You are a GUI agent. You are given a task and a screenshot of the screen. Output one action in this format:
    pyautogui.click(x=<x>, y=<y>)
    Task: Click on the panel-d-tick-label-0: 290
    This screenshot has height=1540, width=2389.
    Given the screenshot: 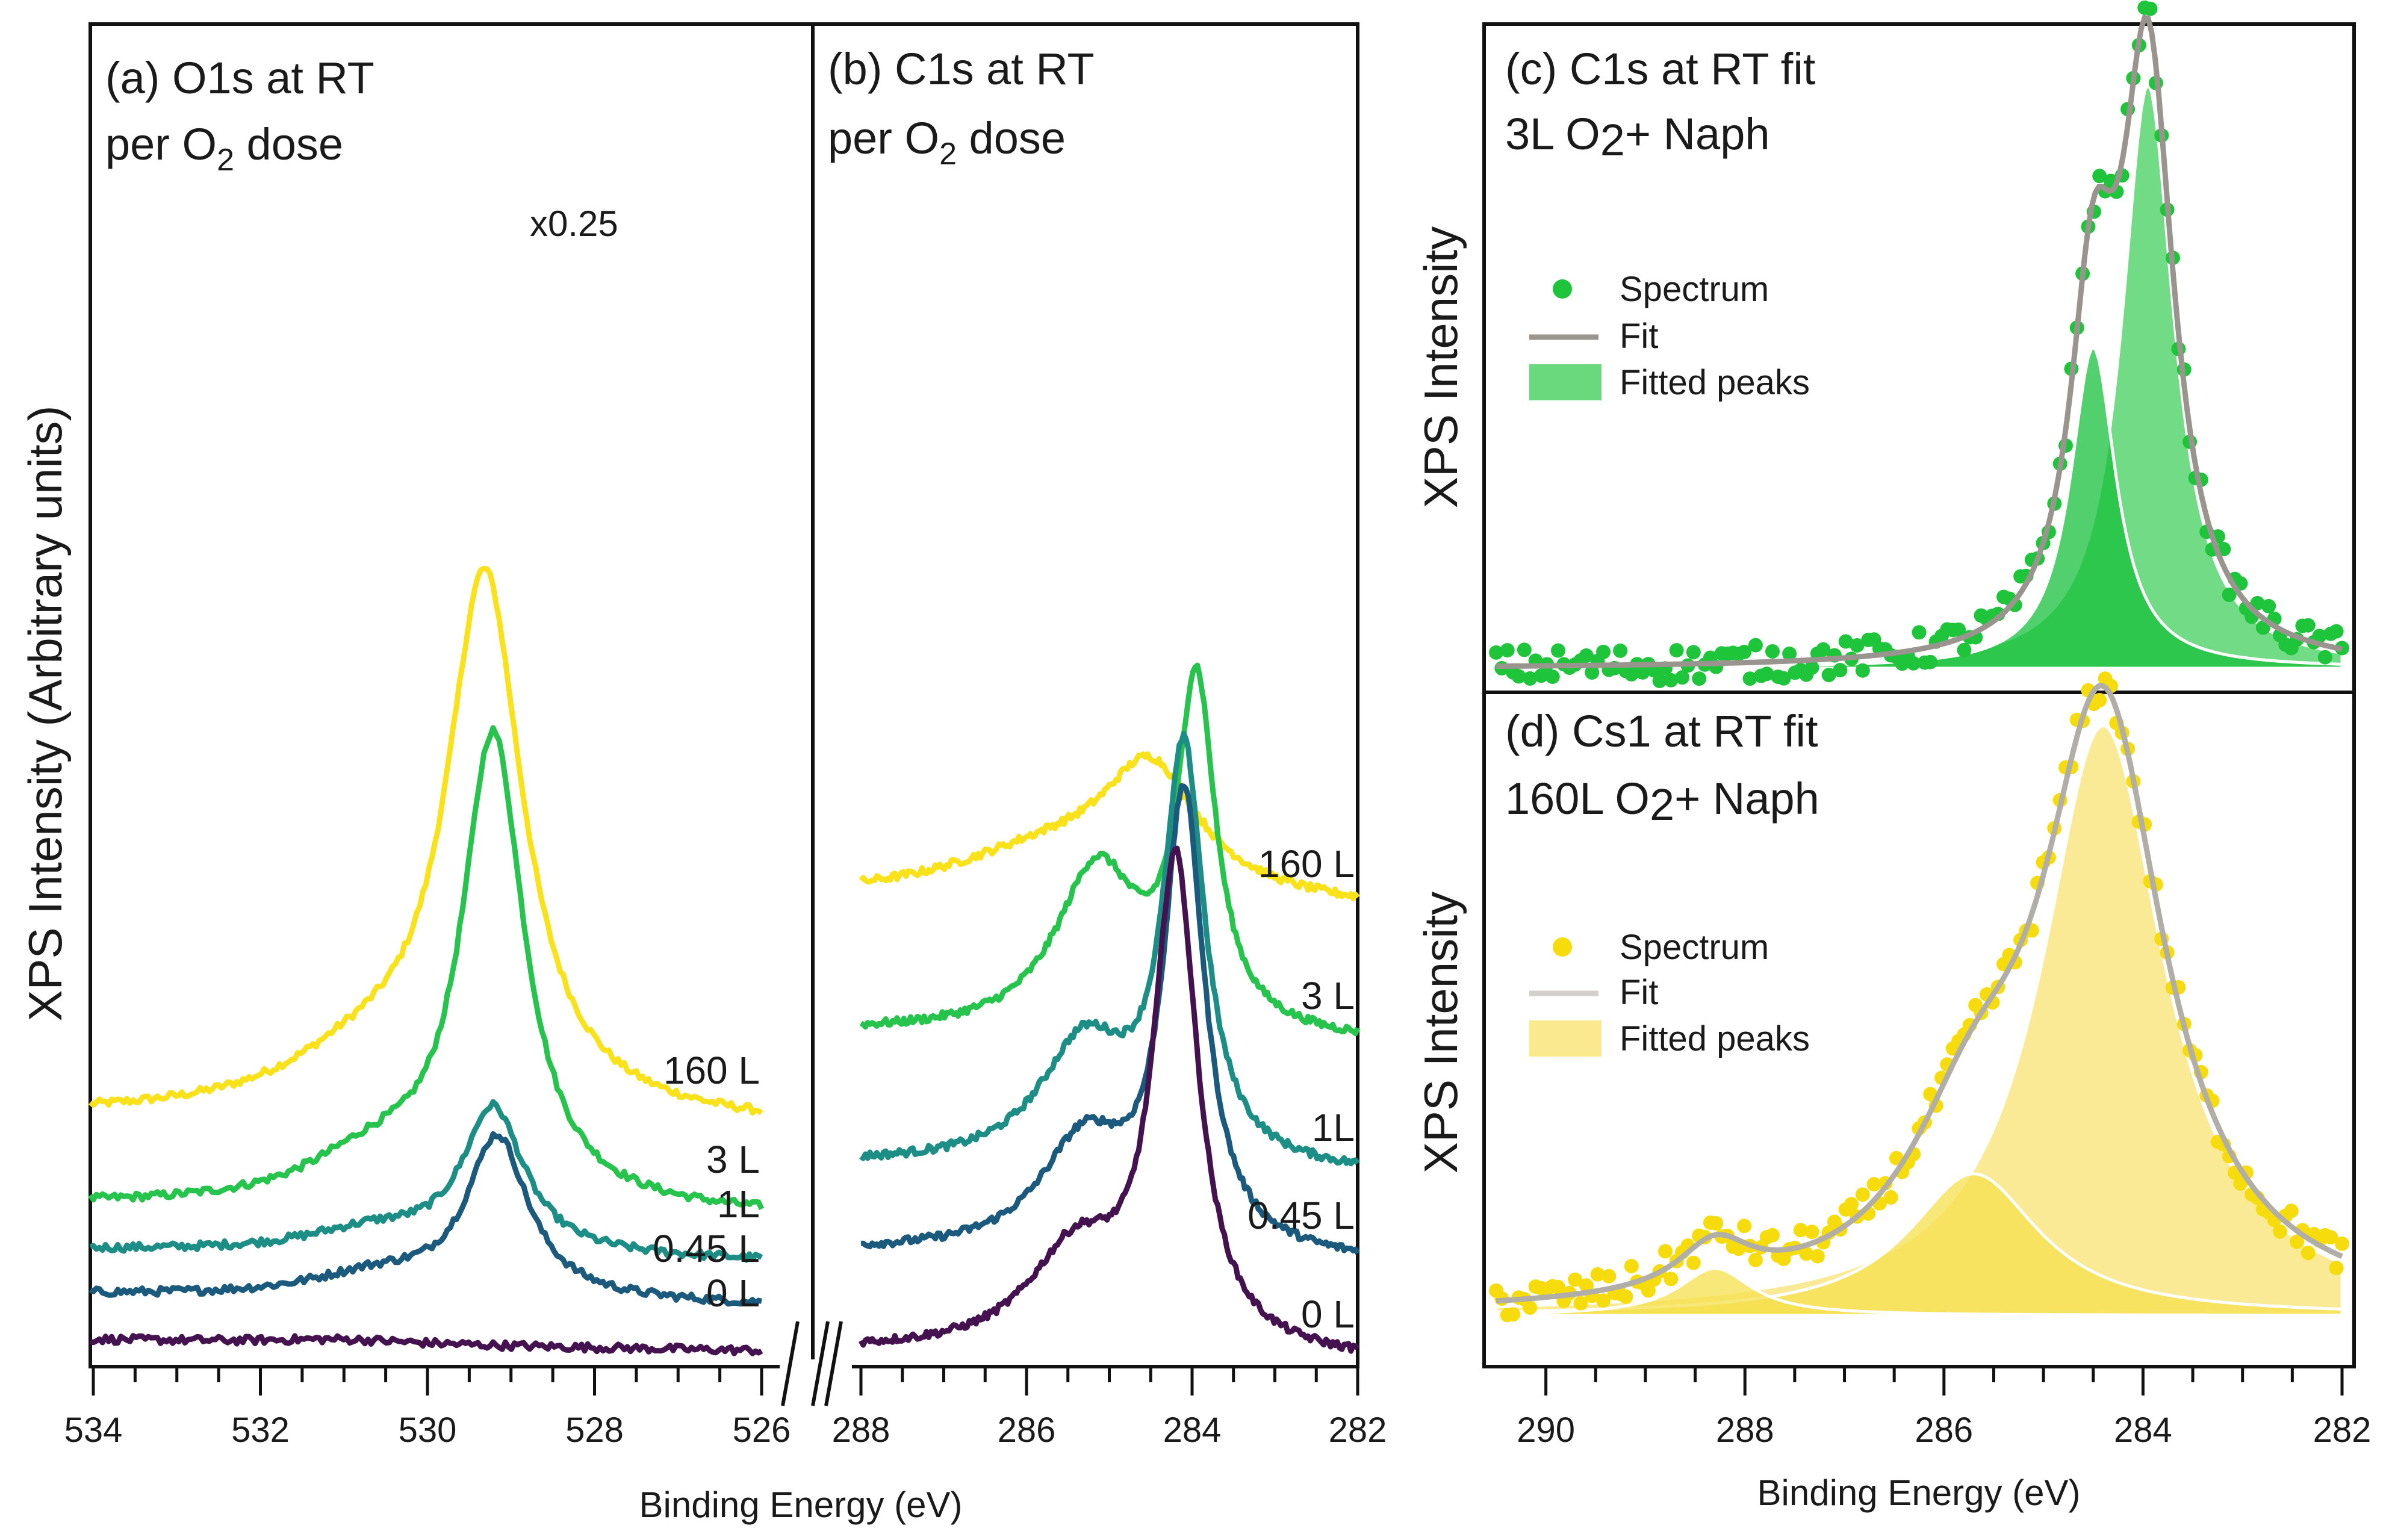 What is the action you would take?
    pyautogui.click(x=1546, y=1431)
    